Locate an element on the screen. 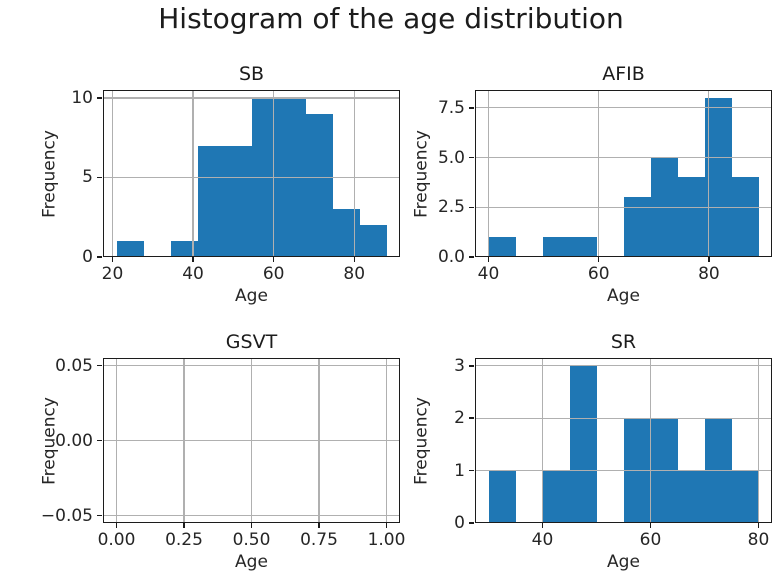 This screenshot has width=782, height=588. plot-area-gsvt is located at coordinates (251, 440).